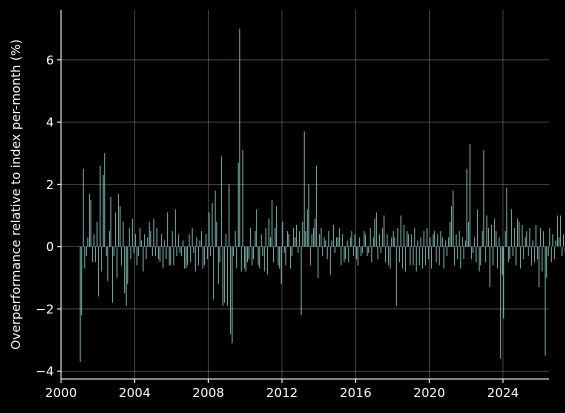 The image size is (565, 413). What do you see at coordinates (208, 392) in the screenshot?
I see `x-tick-label: 2008` at bounding box center [208, 392].